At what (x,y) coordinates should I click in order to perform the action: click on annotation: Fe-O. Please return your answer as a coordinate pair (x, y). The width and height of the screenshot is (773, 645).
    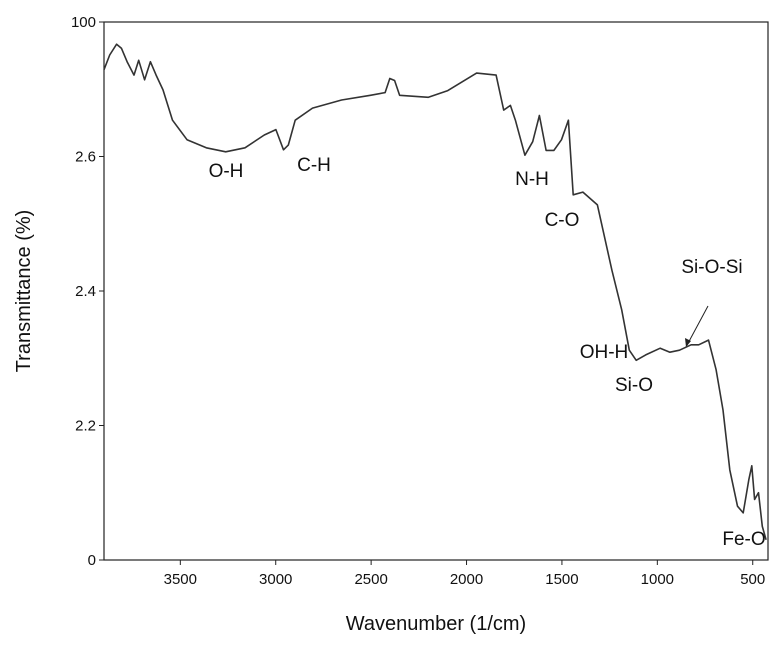
    Looking at the image, I should click on (743, 539).